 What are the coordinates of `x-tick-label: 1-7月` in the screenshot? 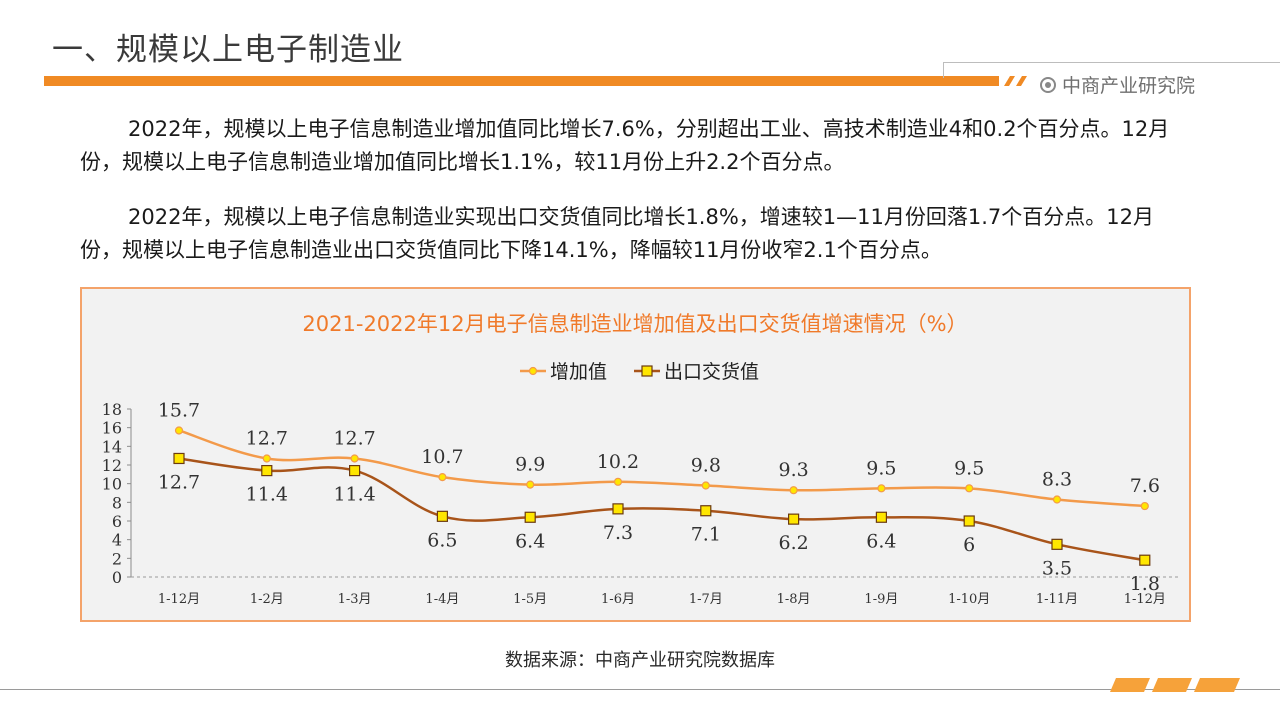 It's located at (706, 599).